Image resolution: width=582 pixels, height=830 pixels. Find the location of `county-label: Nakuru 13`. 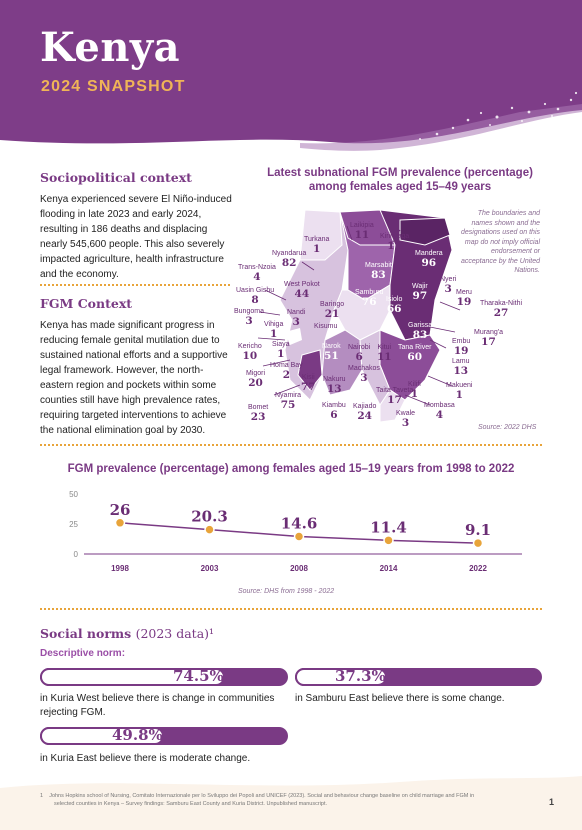

county-label: Nakuru 13 is located at coordinates (334, 385).